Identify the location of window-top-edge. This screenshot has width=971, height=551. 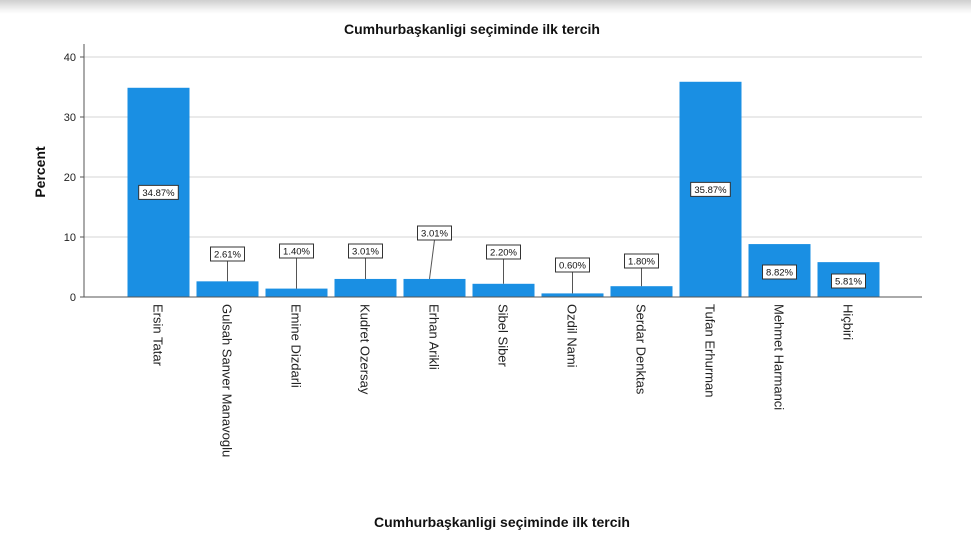
(485, 7).